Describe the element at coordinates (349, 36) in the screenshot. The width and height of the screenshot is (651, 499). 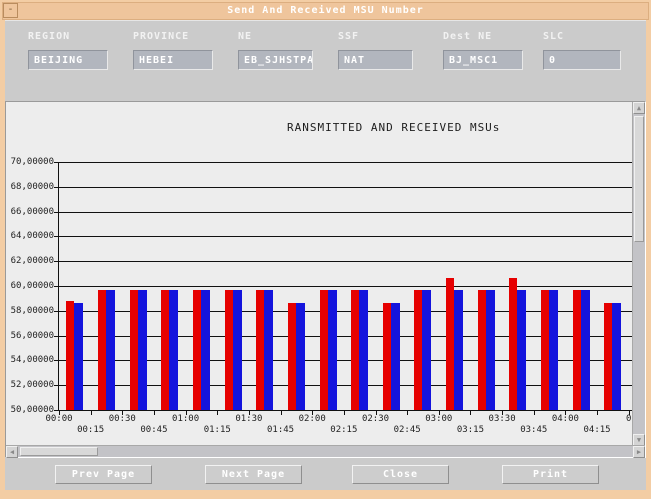
I see `ssf-label: SSF` at that location.